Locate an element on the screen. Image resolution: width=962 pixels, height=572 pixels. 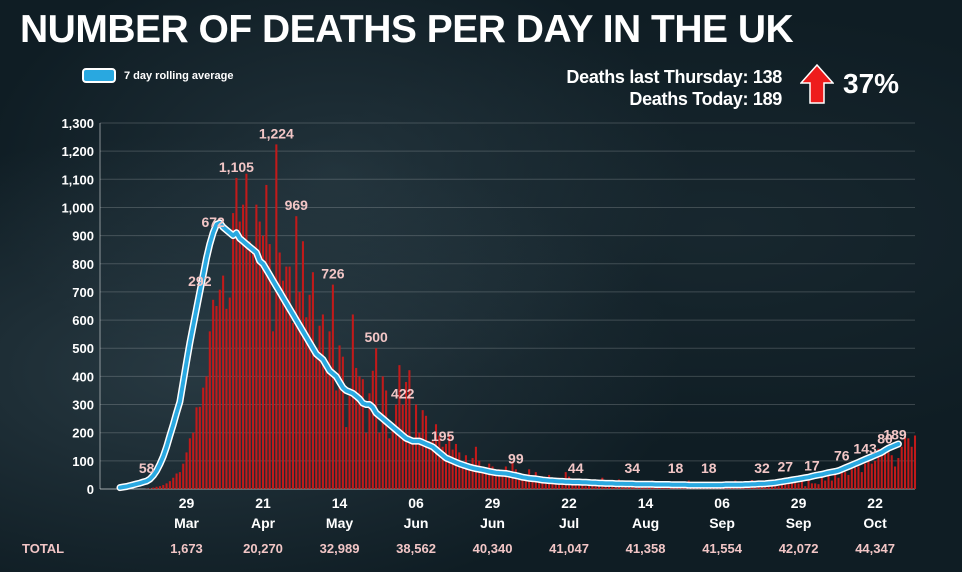
chart-title: NUMBER OF DEATHS PER DAY IN THE UK is located at coordinates (407, 29).